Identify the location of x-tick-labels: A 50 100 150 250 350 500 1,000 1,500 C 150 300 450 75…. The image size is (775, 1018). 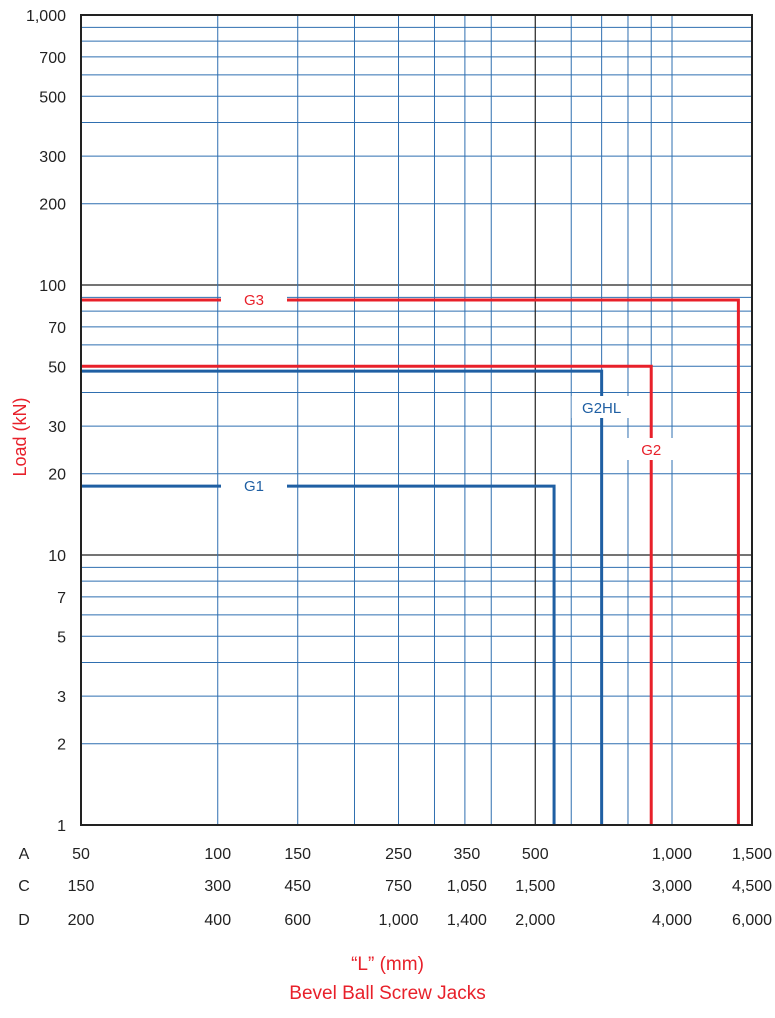
(395, 887).